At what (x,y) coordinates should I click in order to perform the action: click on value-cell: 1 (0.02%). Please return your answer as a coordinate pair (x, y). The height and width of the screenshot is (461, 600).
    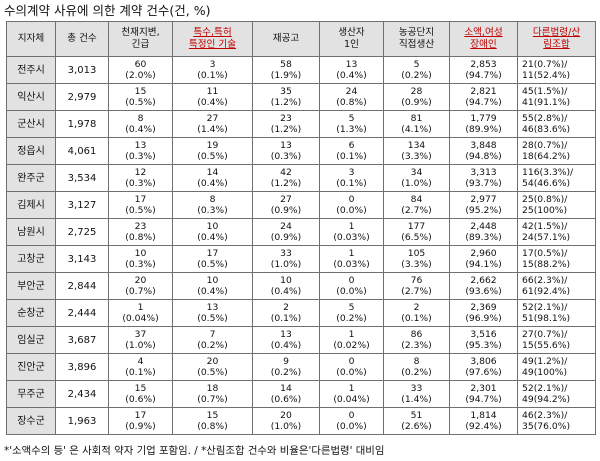
    Looking at the image, I should click on (351, 340).